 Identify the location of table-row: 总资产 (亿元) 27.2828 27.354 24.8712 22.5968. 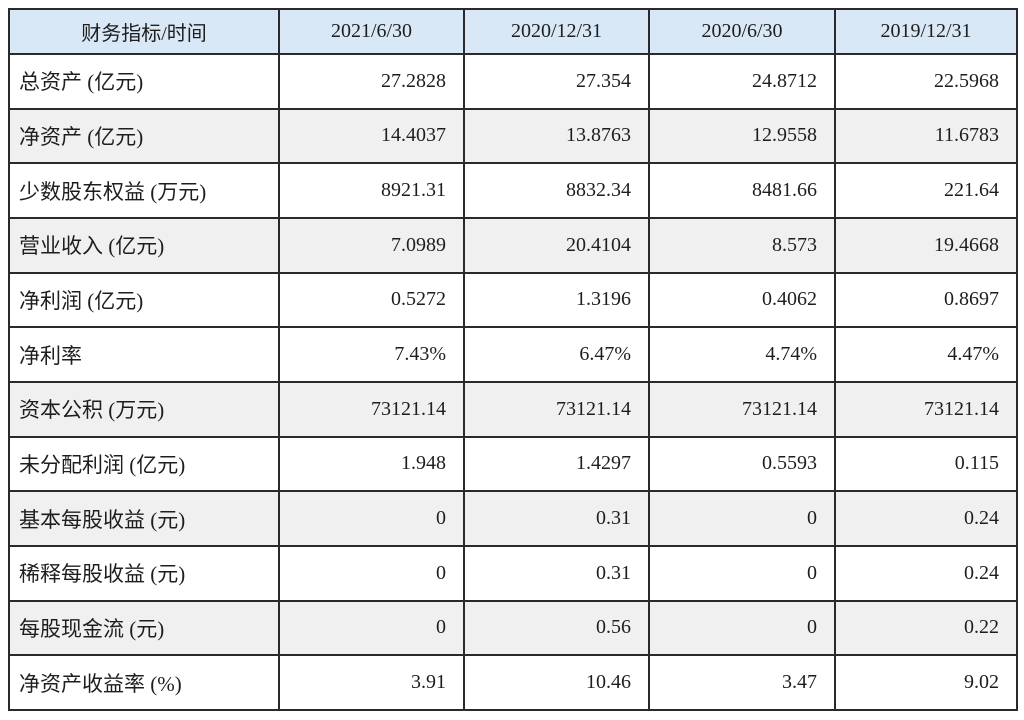
(513, 81).